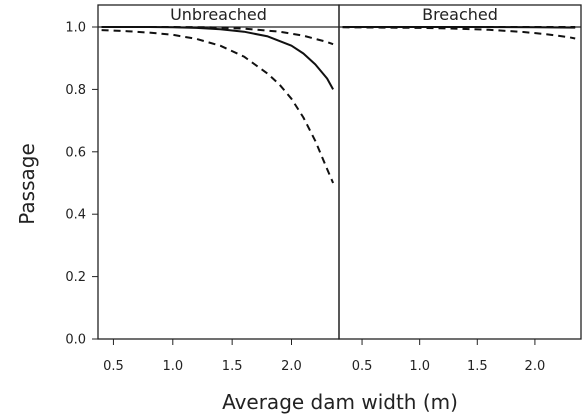  What do you see at coordinates (477, 366) in the screenshot?
I see `x-tick-label-1-1.5: 1.5` at bounding box center [477, 366].